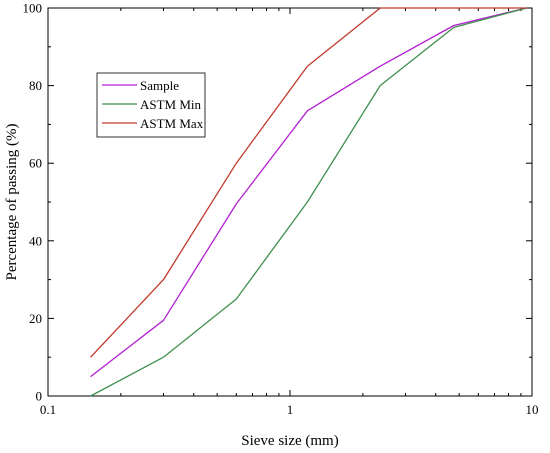  Describe the element at coordinates (159, 85) in the screenshot. I see `legend-label-sample: Sample` at that location.